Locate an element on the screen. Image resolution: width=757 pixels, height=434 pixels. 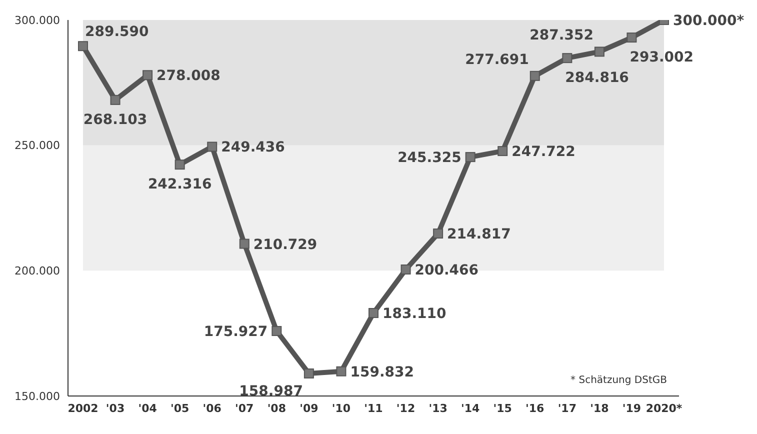
x-tick-label: '09 is located at coordinates (309, 408).